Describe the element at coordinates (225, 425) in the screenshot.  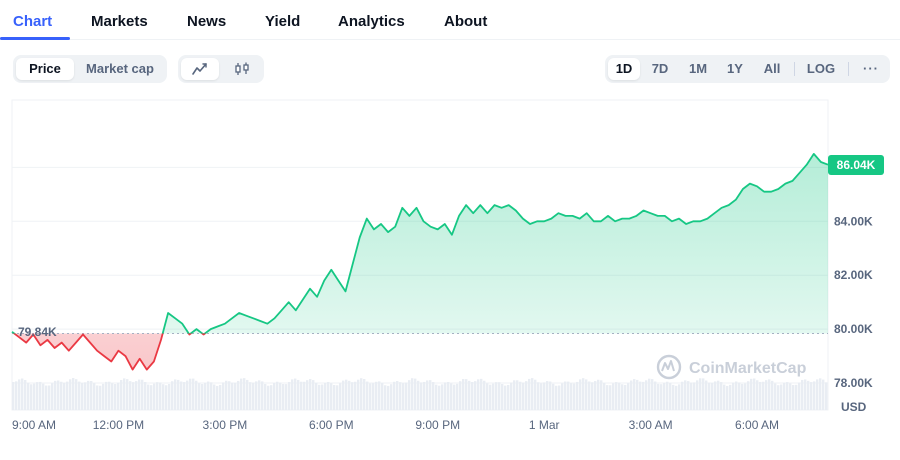
I see `x-tick-label: 3:00 PM` at that location.